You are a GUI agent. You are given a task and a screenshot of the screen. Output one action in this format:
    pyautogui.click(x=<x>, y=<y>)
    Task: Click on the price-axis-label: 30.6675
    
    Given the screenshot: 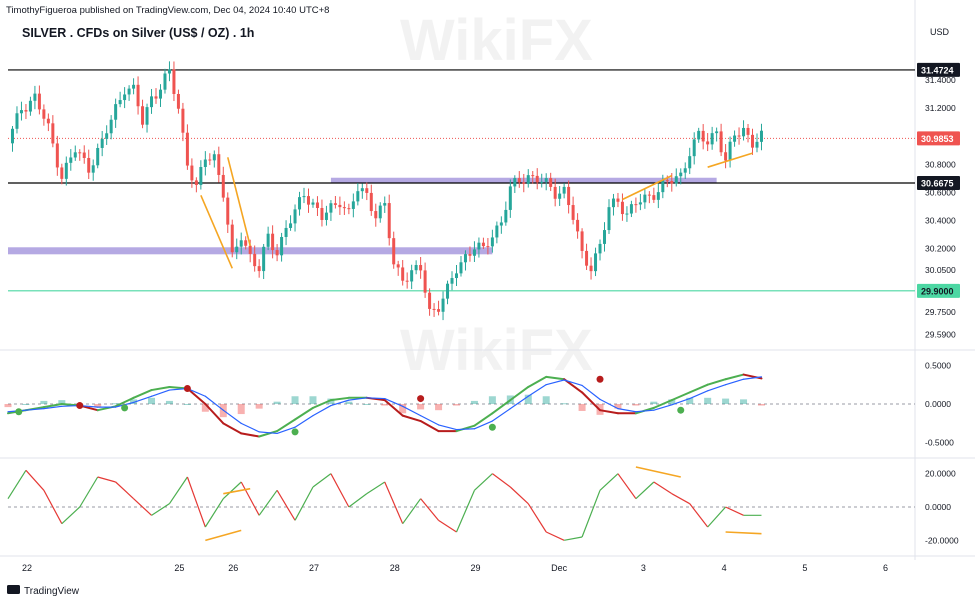 What is the action you would take?
    pyautogui.click(x=937, y=184)
    